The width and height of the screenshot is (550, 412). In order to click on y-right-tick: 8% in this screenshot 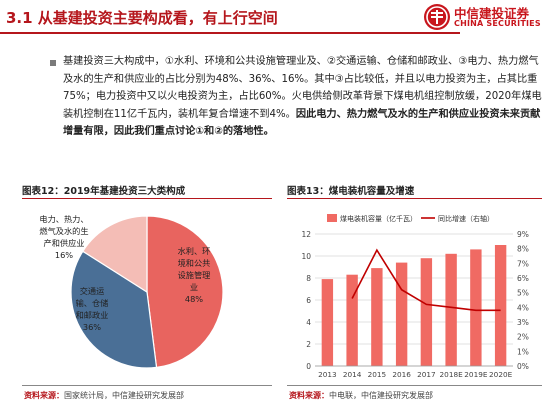, I will do `click(523, 249)`.